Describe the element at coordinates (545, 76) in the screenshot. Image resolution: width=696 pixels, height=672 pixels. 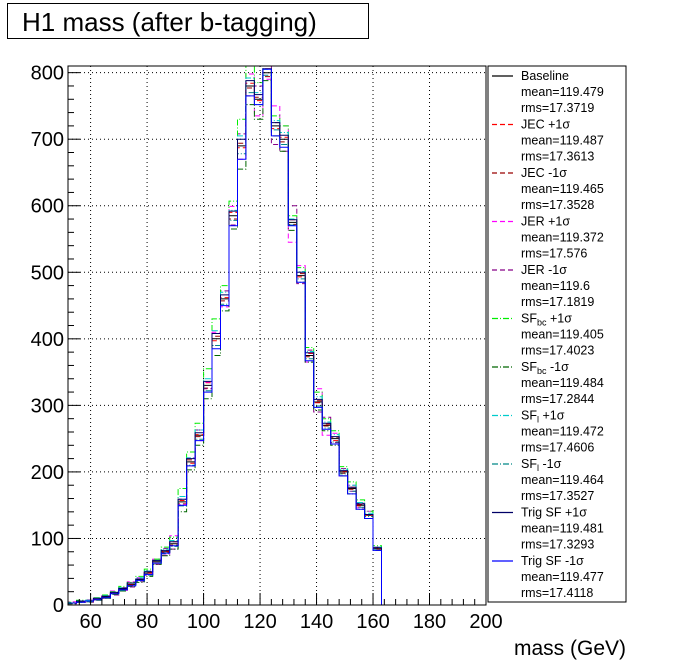
I see `legend-entry-name: Baseline` at that location.